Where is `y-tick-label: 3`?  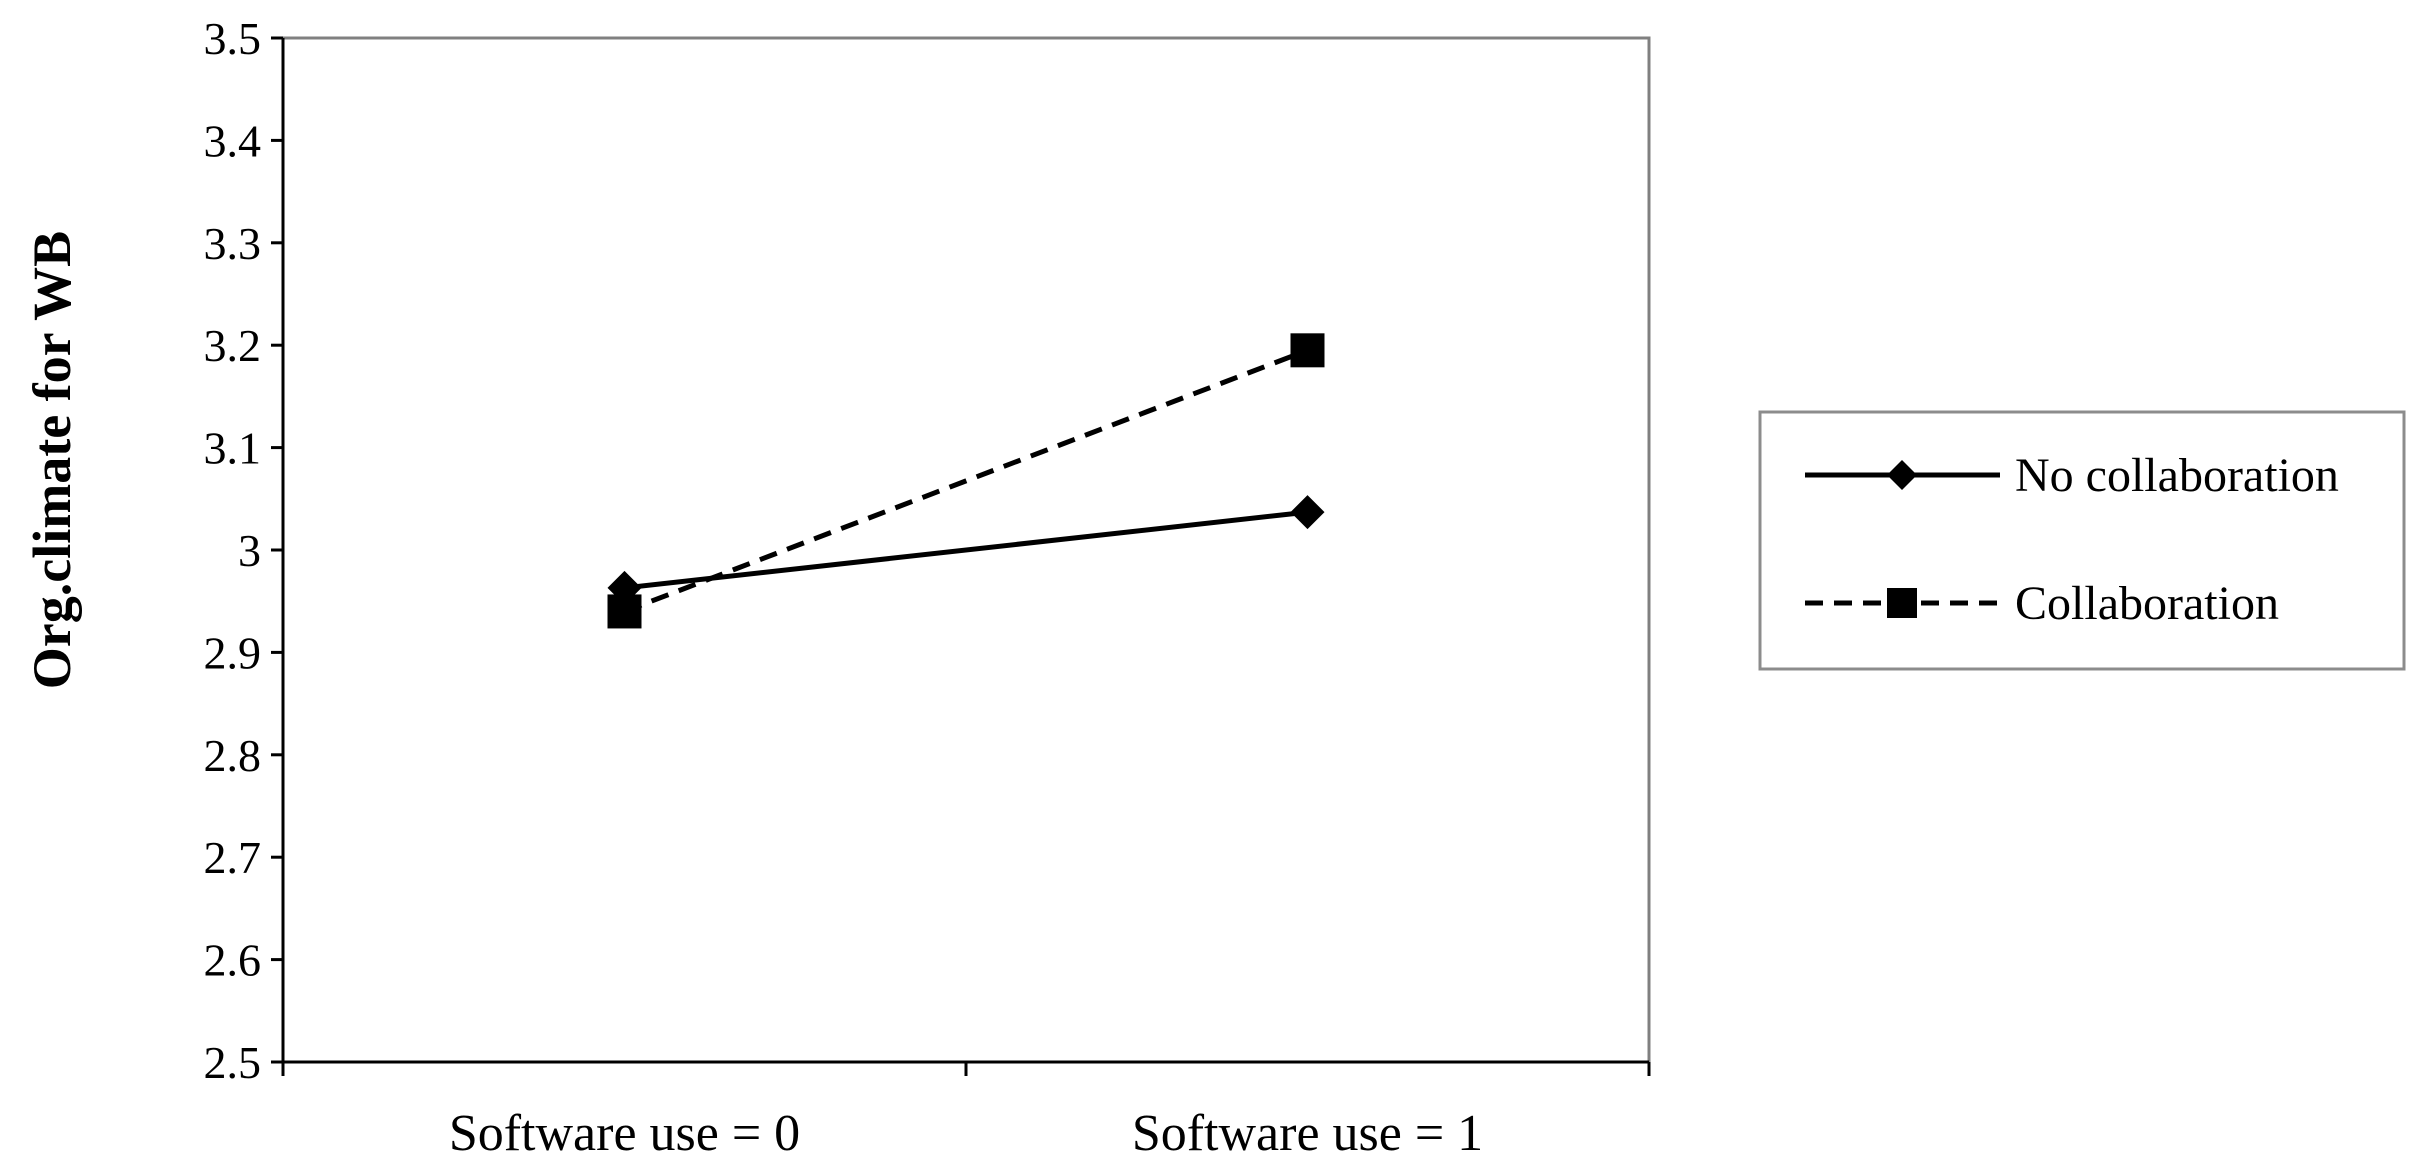 y-tick-label: 3 is located at coordinates (249, 550).